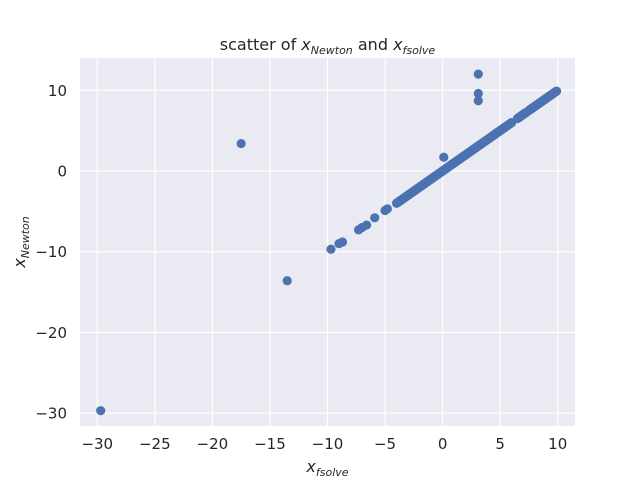 Image resolution: width=640 pixels, height=480 pixels. What do you see at coordinates (51, 333) in the screenshot?
I see `y-tick-label: −20` at bounding box center [51, 333].